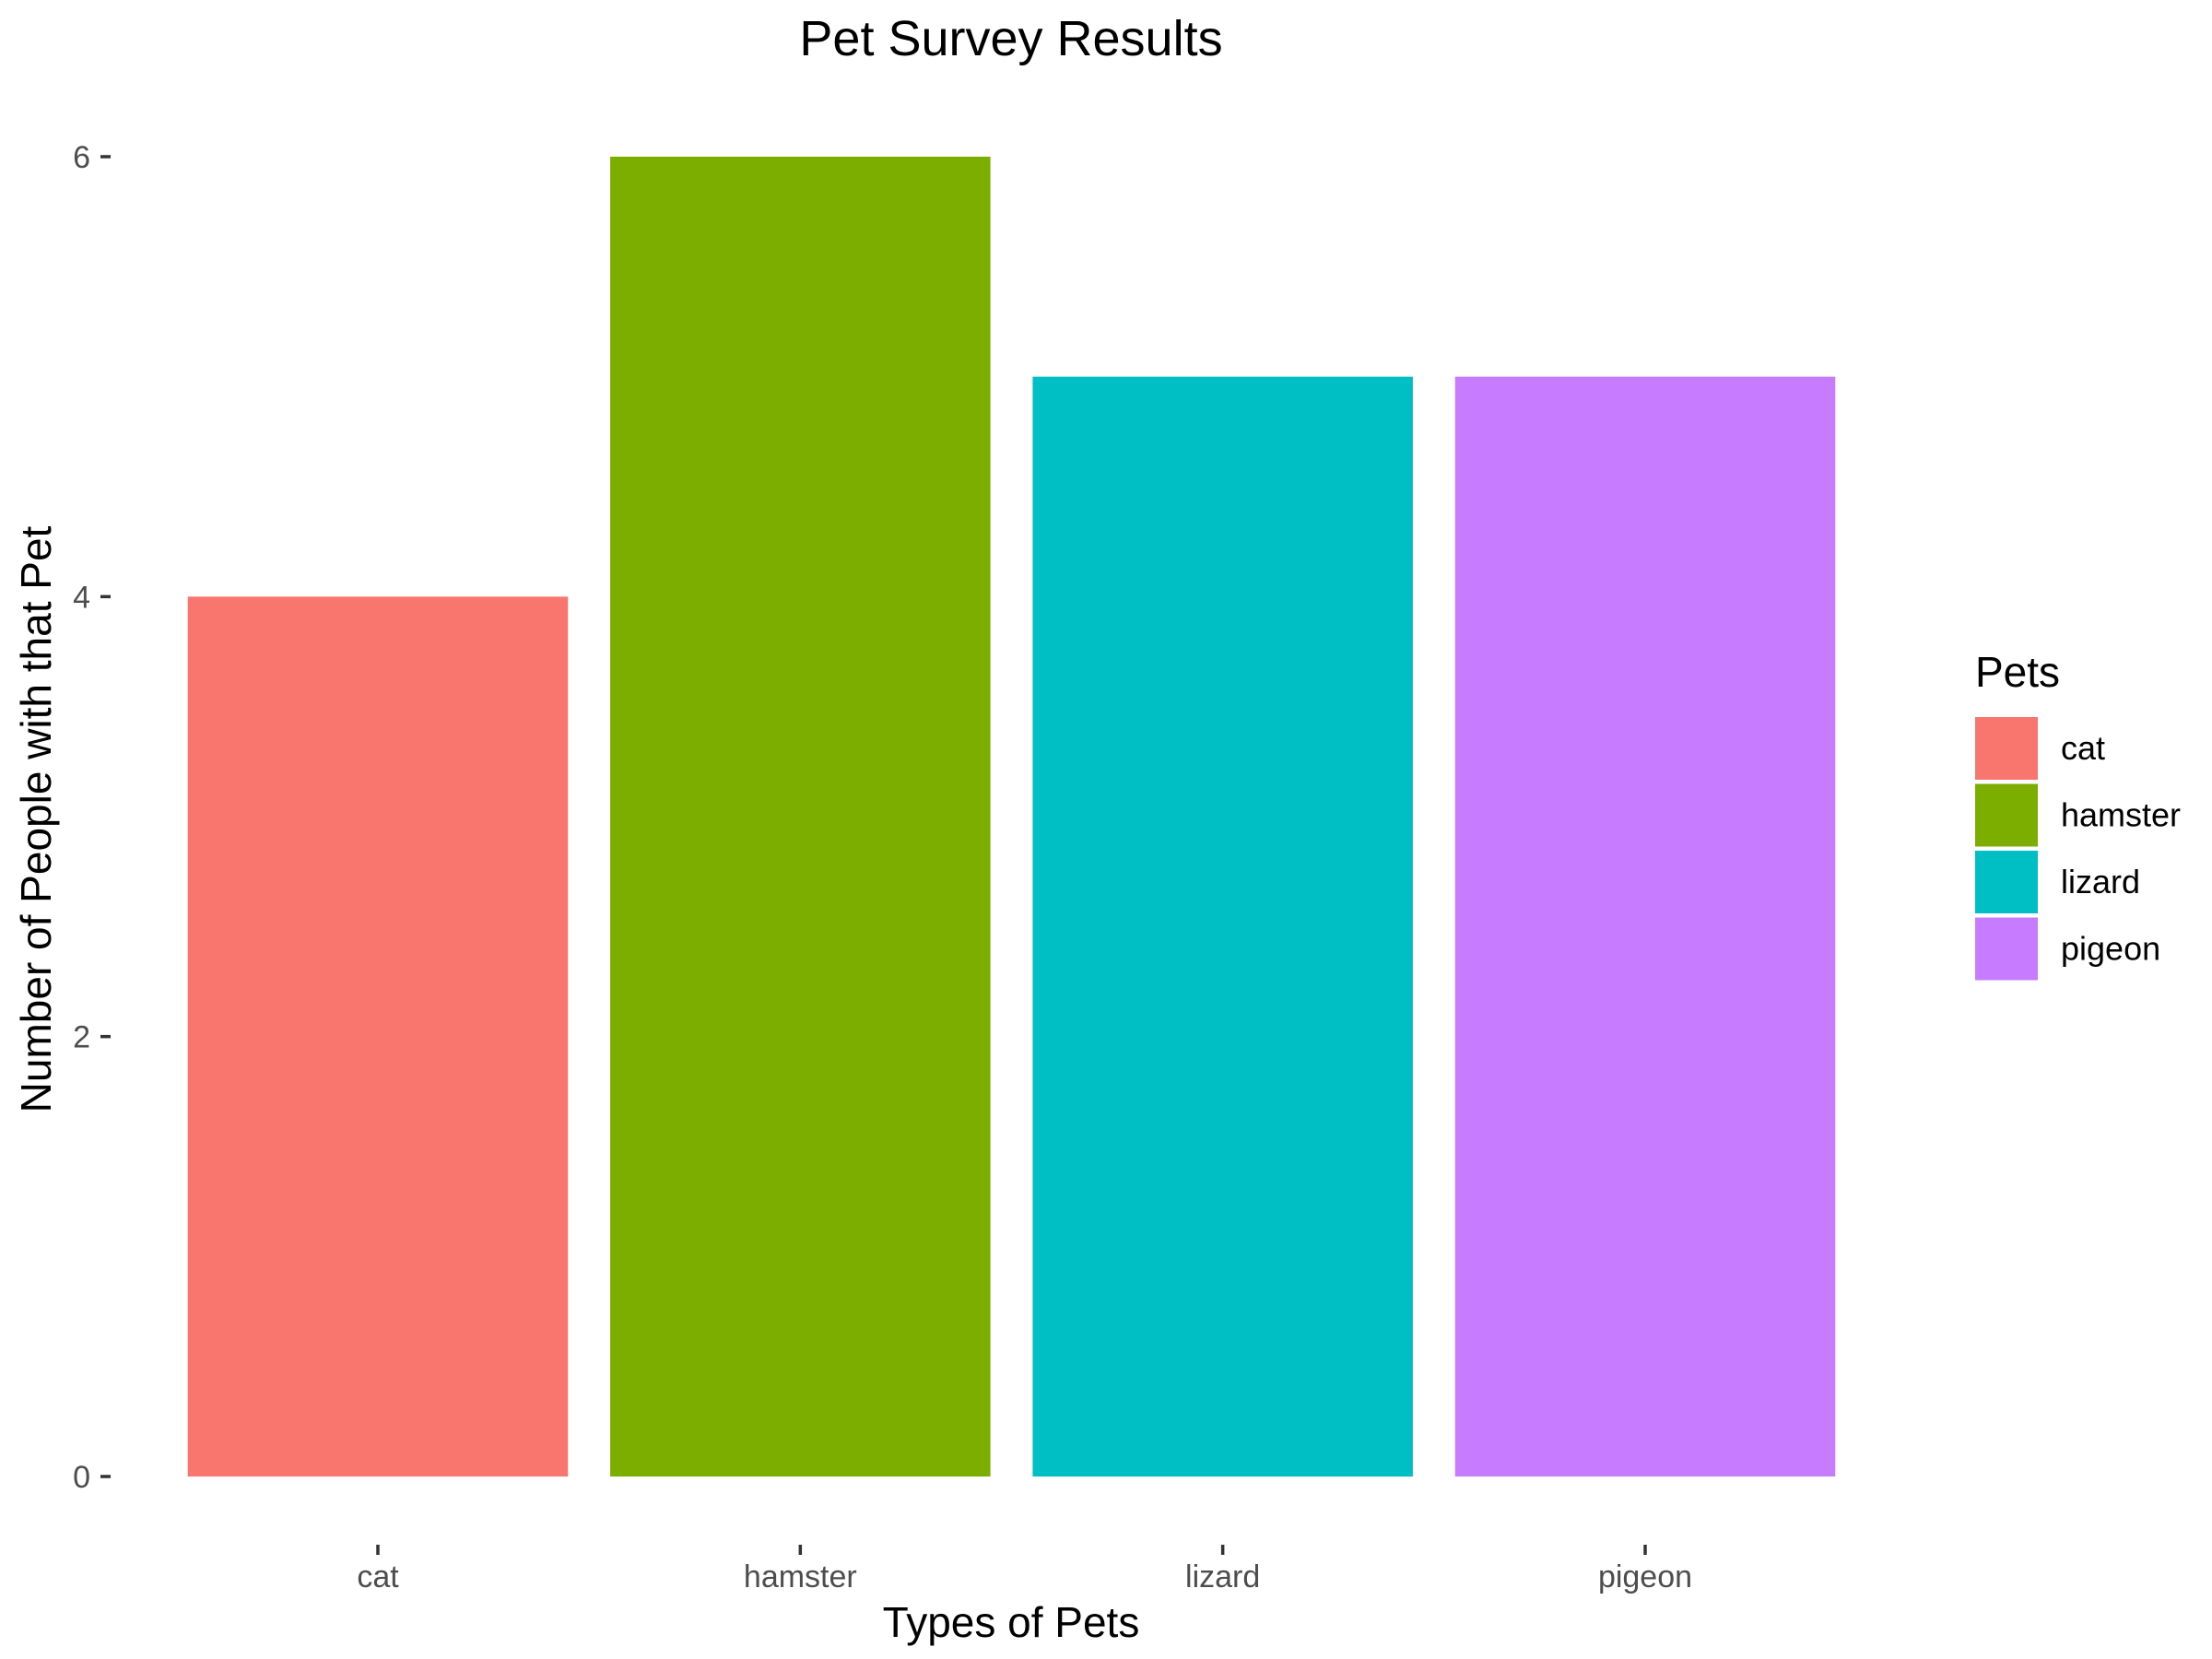 The width and height of the screenshot is (2212, 1659). I want to click on legend-key-hamster, so click(2006, 815).